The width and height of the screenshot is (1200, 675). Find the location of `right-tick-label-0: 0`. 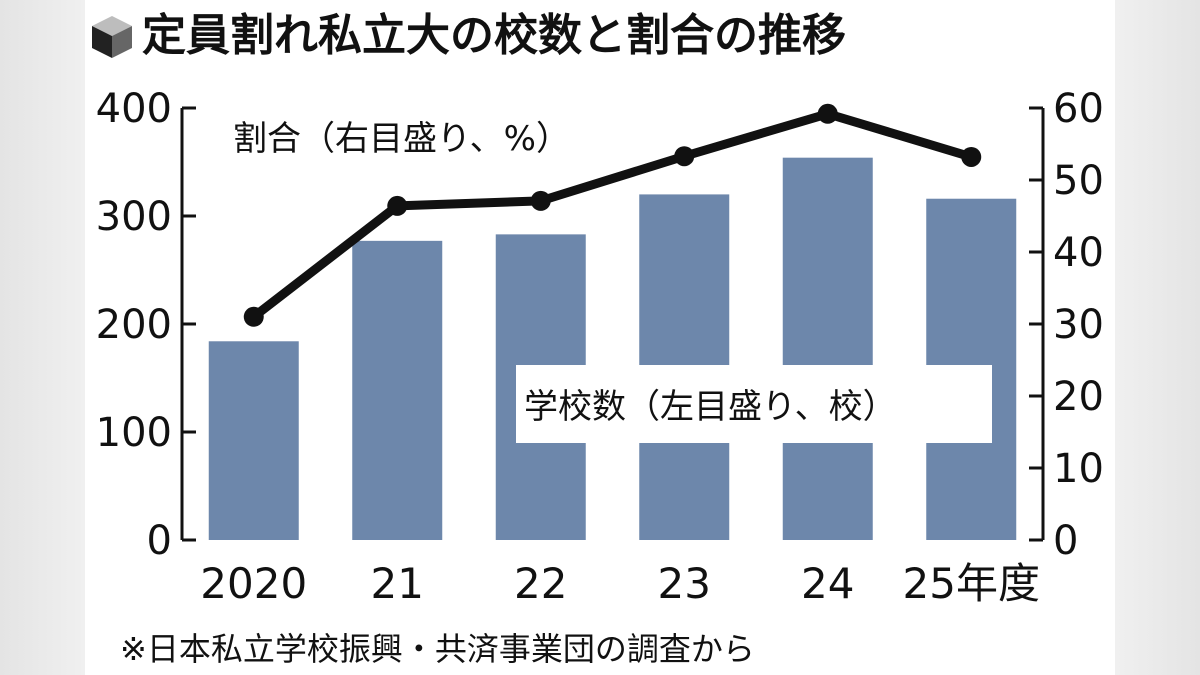

right-tick-label-0: 0 is located at coordinates (1065, 541).